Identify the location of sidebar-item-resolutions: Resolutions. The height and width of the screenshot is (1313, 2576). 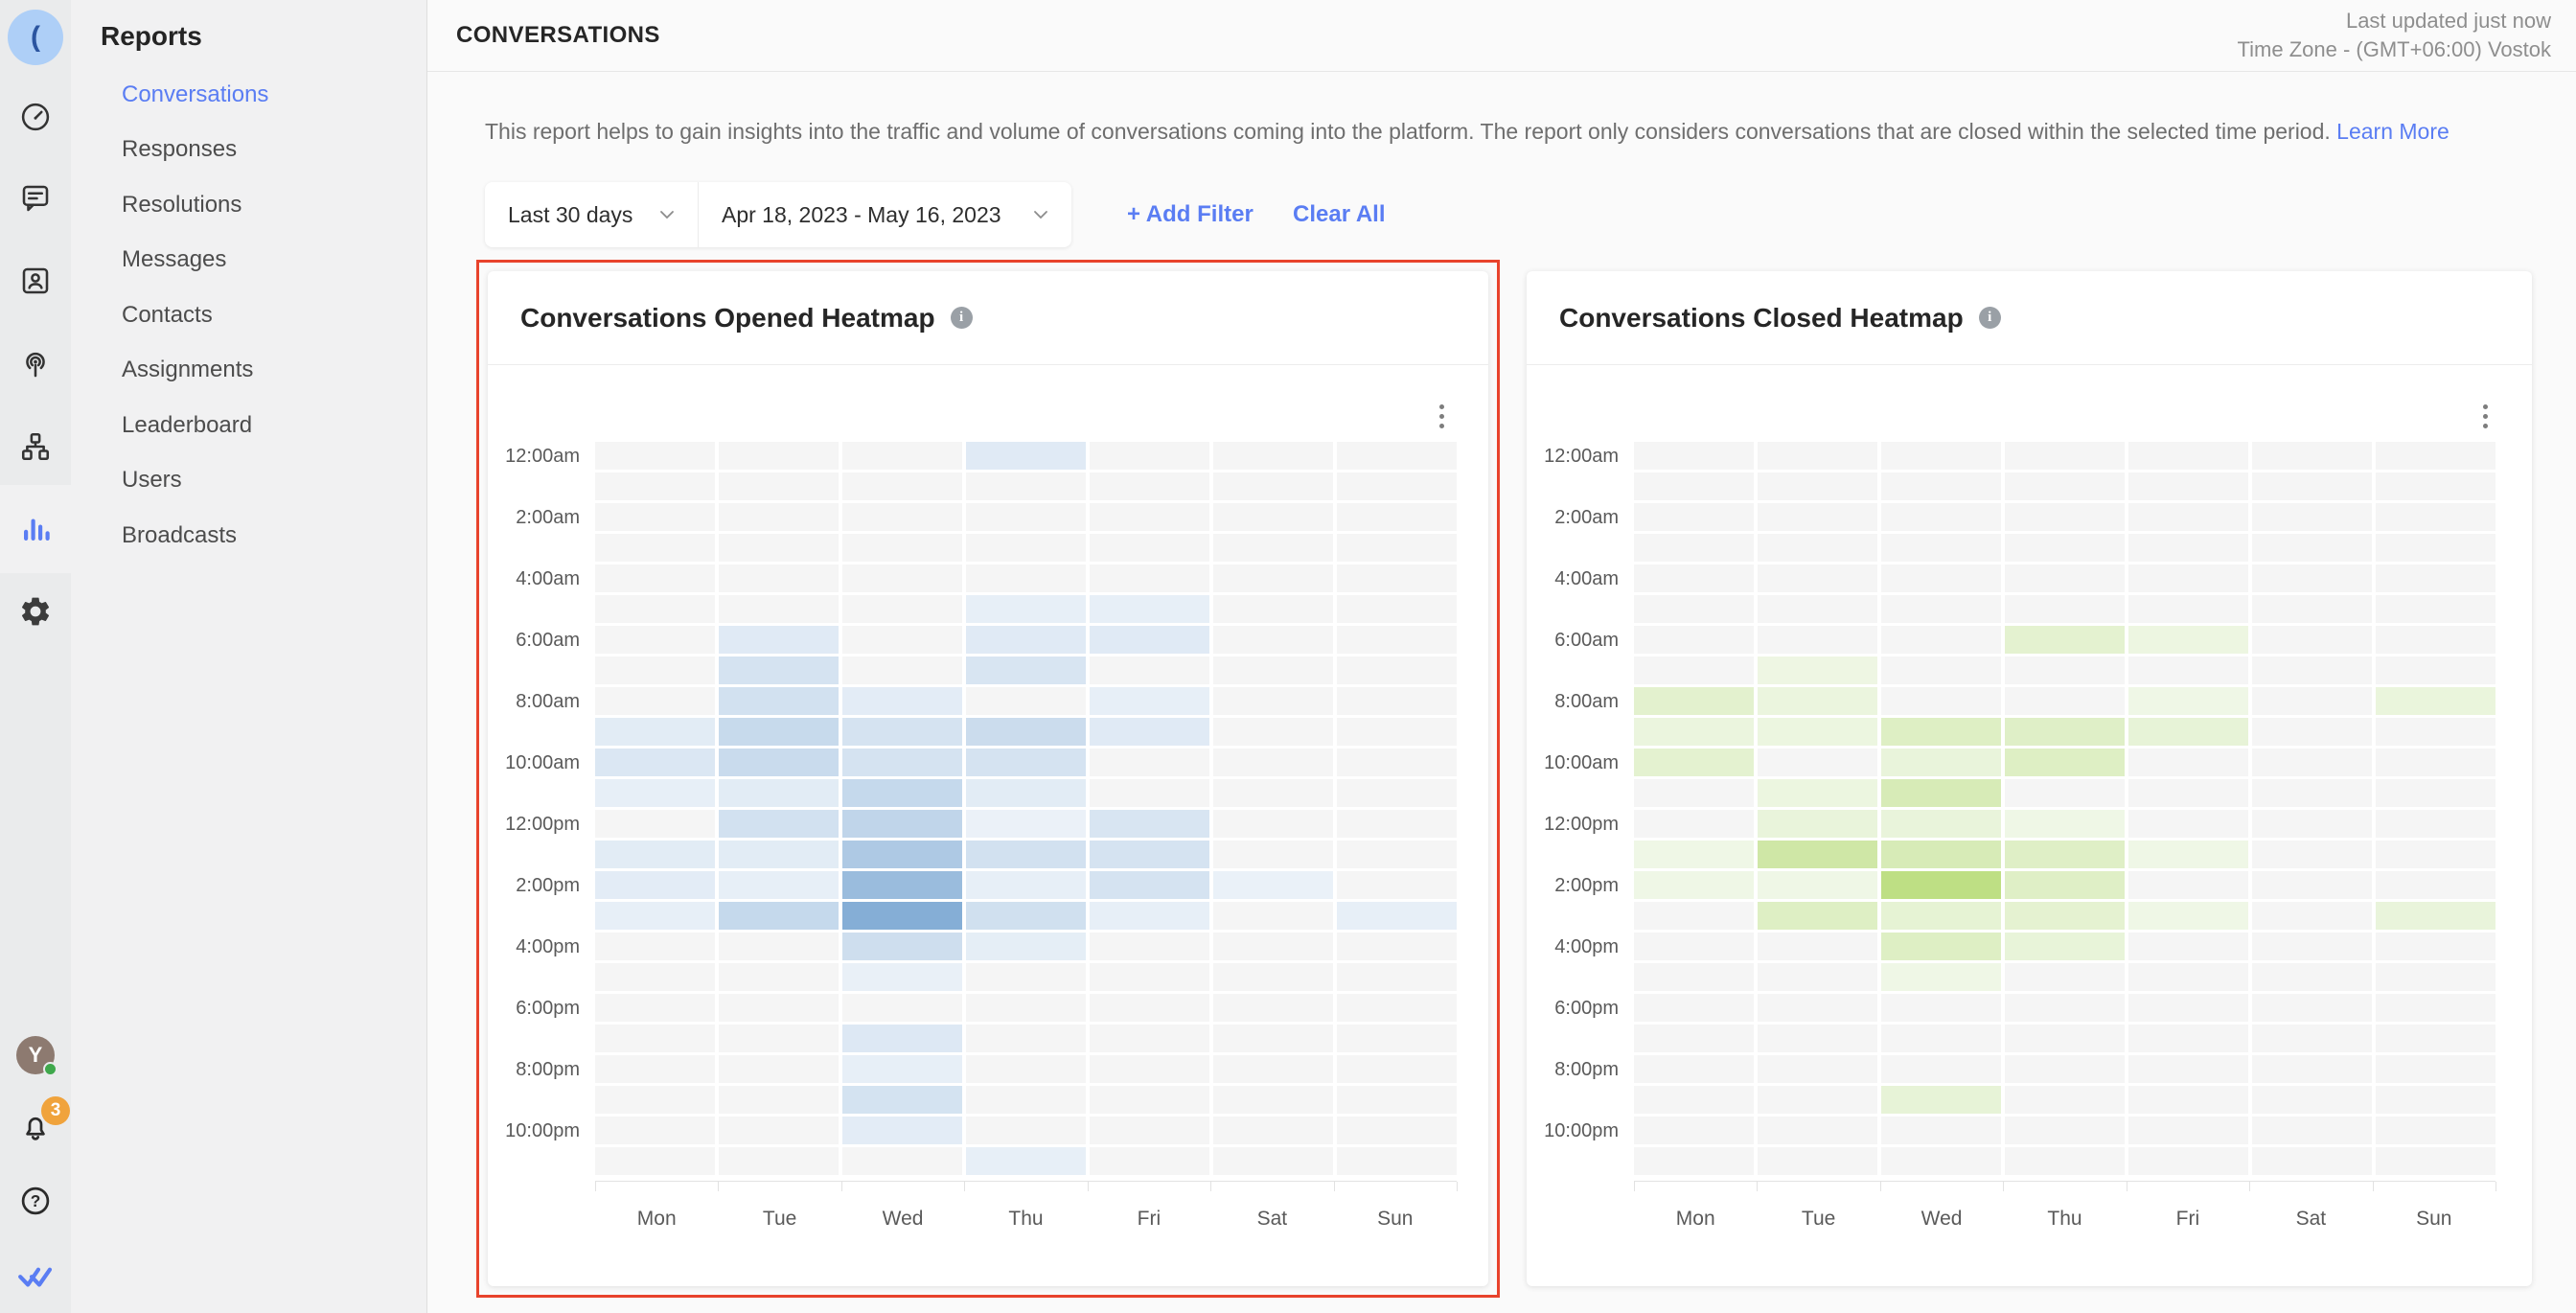
(182, 204).